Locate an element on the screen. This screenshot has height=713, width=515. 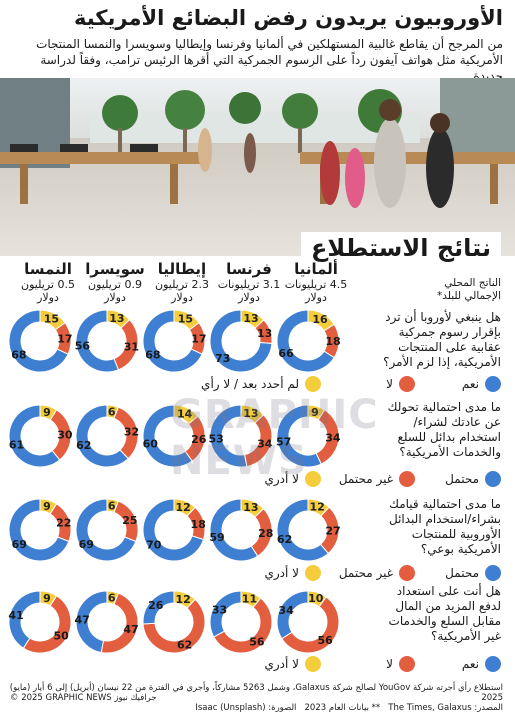
donut-value-label: 11 is located at coordinates (249, 598).